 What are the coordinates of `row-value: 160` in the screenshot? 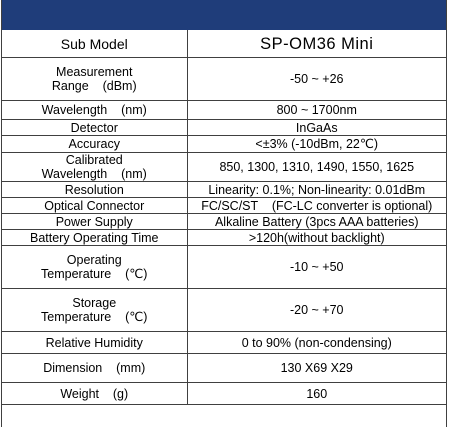 It's located at (316, 393).